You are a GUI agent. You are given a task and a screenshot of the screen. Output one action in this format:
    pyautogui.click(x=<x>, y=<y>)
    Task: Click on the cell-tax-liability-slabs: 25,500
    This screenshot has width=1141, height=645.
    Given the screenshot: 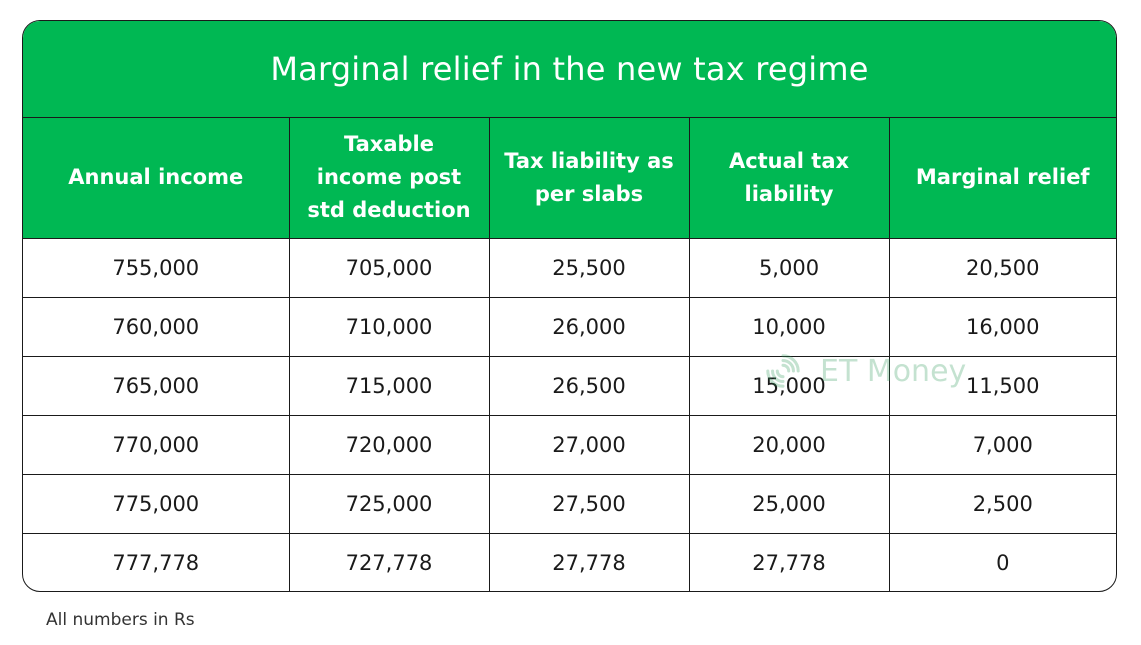 What is the action you would take?
    pyautogui.click(x=589, y=268)
    